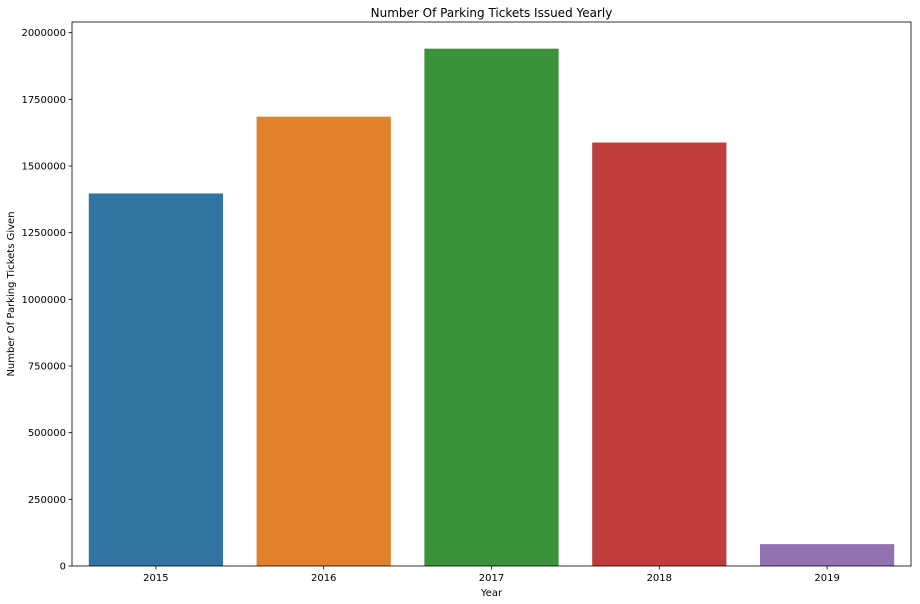  Describe the element at coordinates (826, 578) in the screenshot. I see `x-tick-label: 2019` at that location.